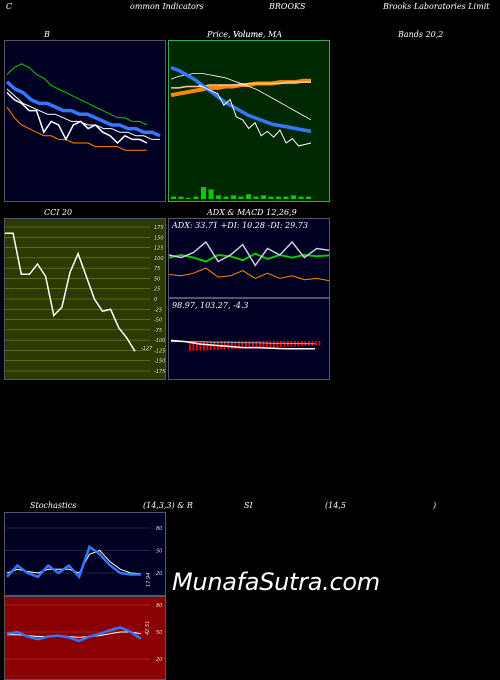 The width and height of the screenshot is (500, 680). What do you see at coordinates (47, 34) in the screenshot?
I see `bb-title: B` at bounding box center [47, 34].